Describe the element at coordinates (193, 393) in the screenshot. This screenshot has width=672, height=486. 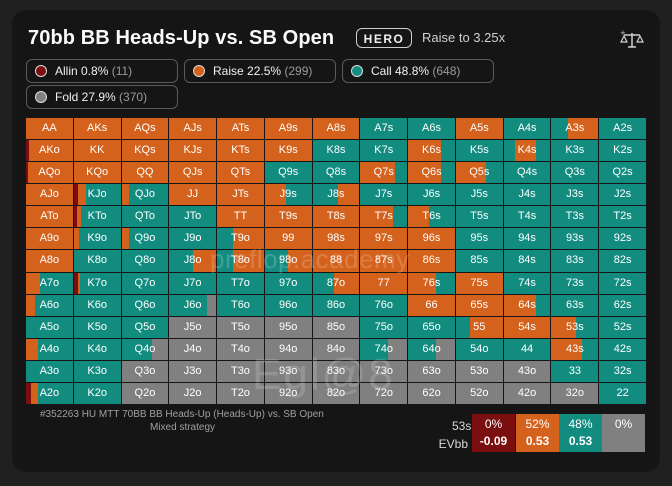
I see `hand-cell-J2o: J2o` at that location.